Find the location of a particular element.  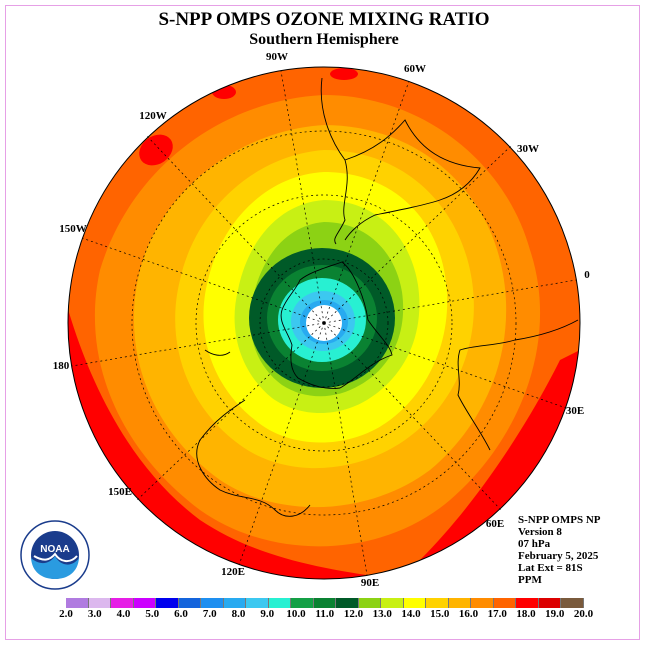

info-line-units: PPM is located at coordinates (530, 580).